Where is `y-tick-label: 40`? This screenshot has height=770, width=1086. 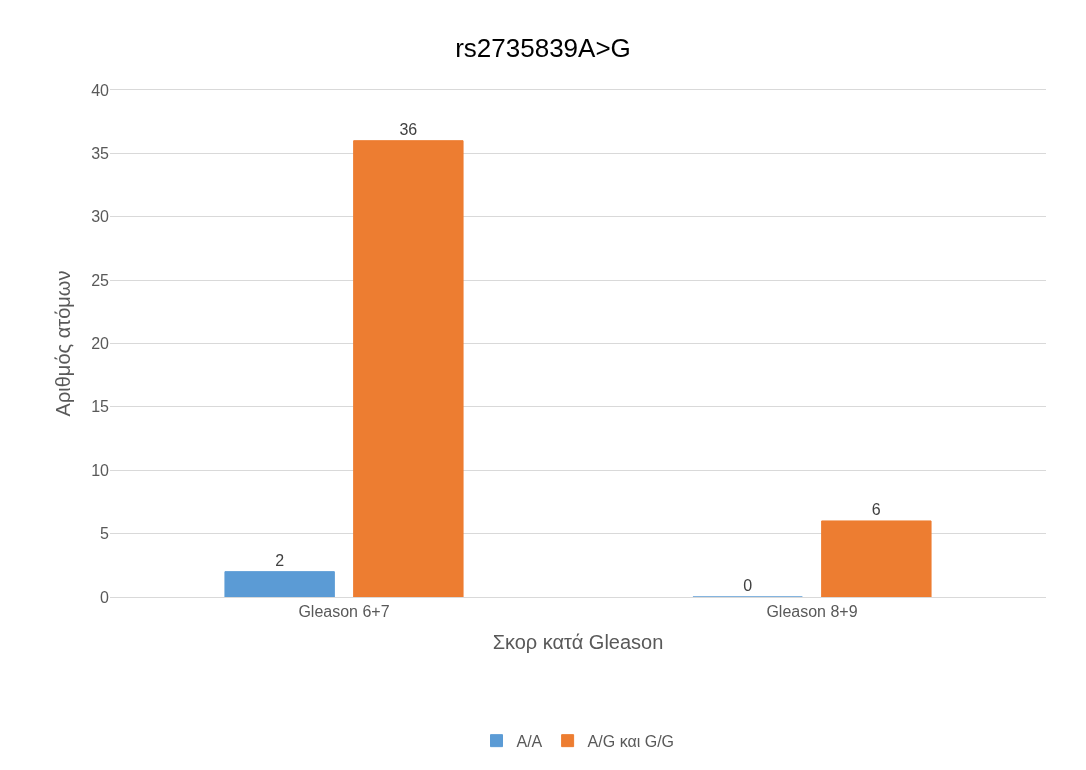 y-tick-label: 40 is located at coordinates (100, 90).